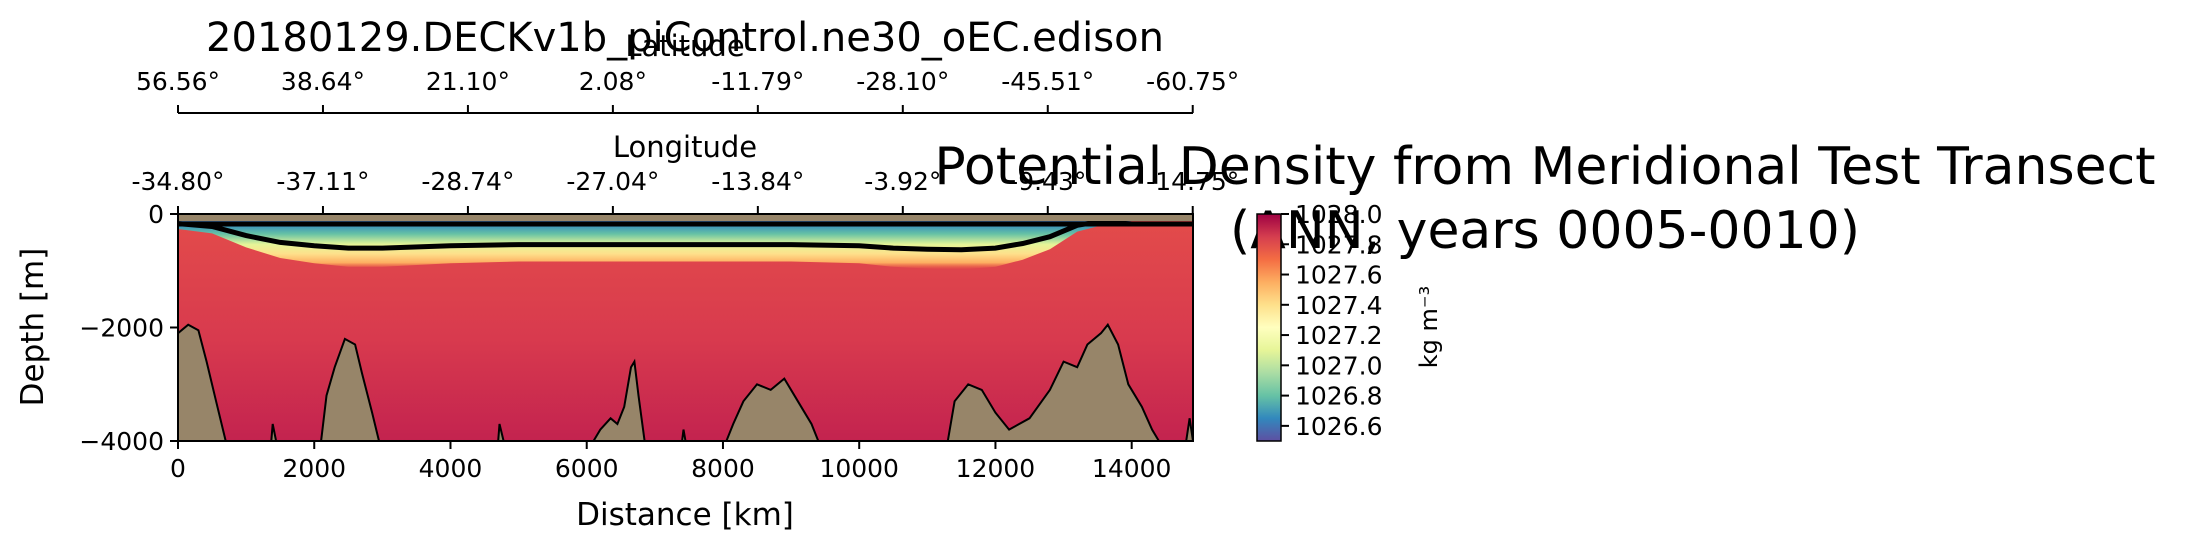  What do you see at coordinates (902, 81) in the screenshot?
I see `latitude-tick-label: -28.10°` at bounding box center [902, 81].